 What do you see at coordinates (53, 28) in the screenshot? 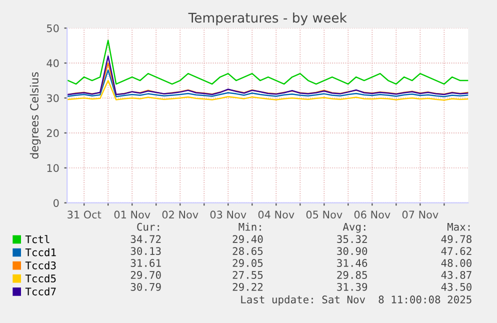
I see `y-tick-label: 50` at bounding box center [53, 28].